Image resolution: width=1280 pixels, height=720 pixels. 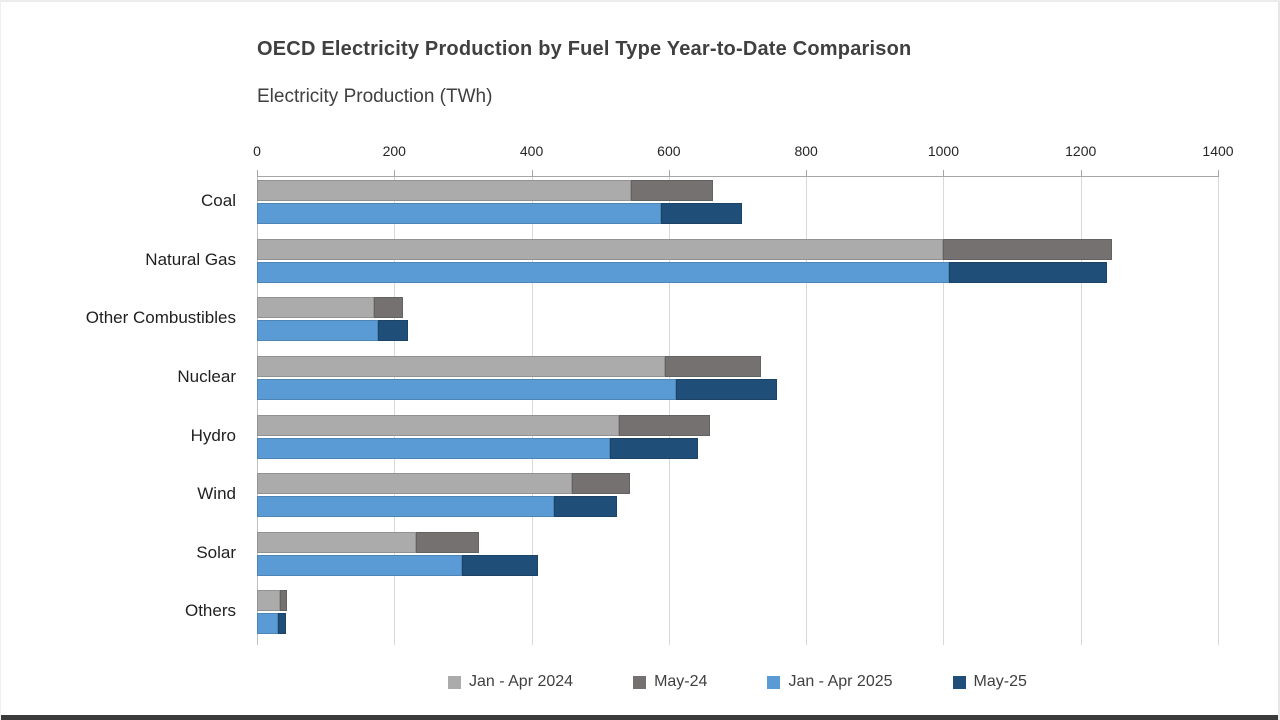 What do you see at coordinates (218, 200) in the screenshot?
I see `category-label: Coal` at bounding box center [218, 200].